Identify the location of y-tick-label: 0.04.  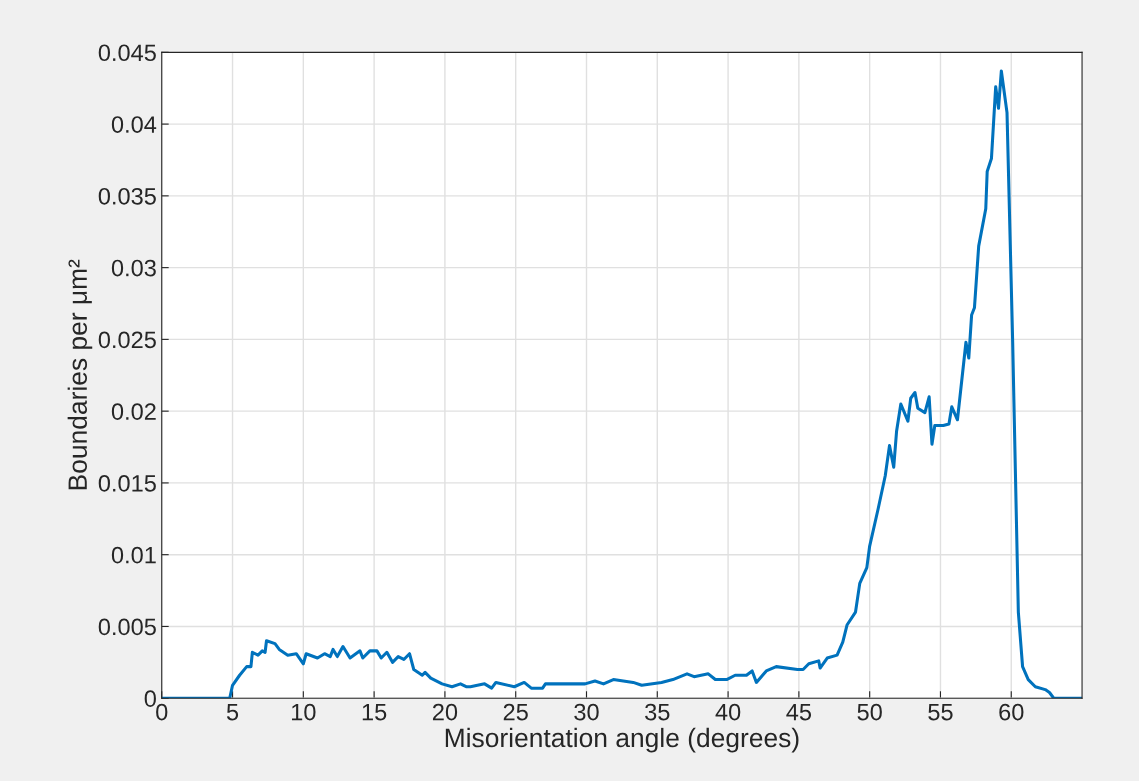
(134, 124).